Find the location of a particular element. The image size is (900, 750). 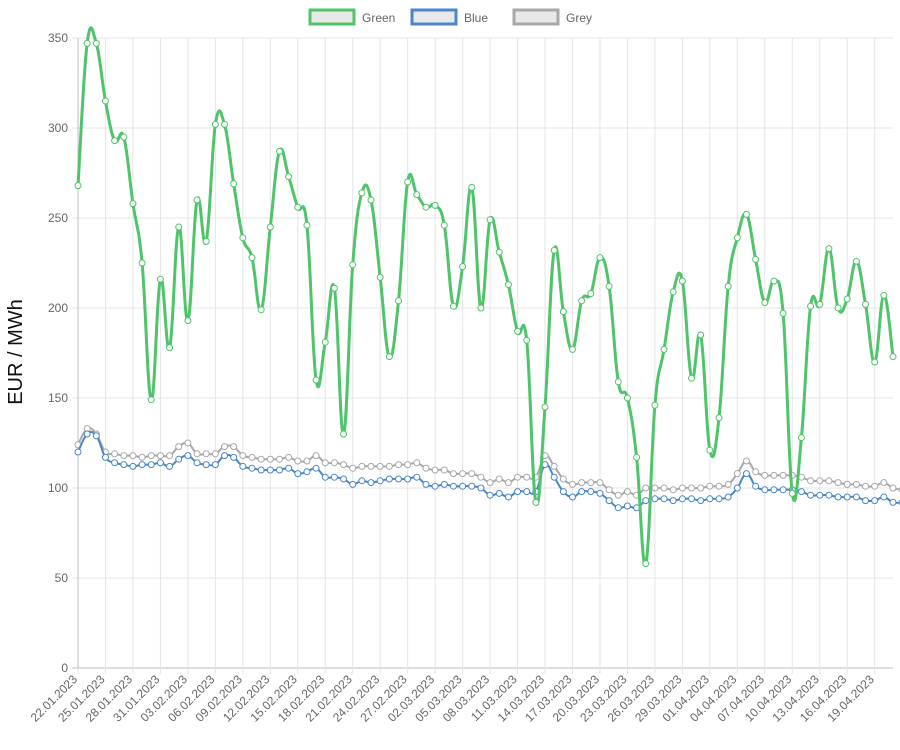

legend: Green Blue Grey is located at coordinates (450, 17).